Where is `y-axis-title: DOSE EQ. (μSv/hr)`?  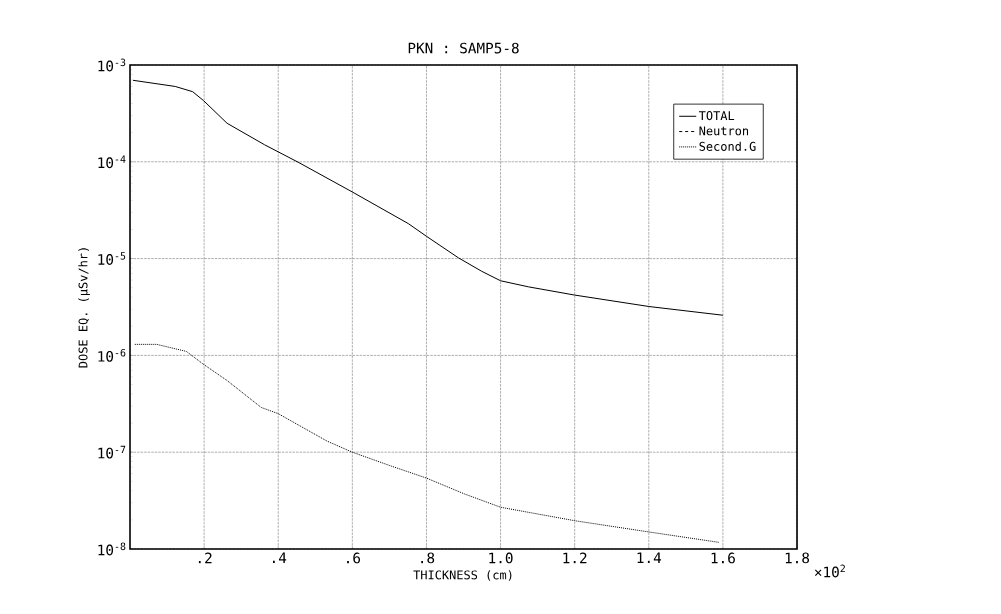 y-axis-title: DOSE EQ. (μSv/hr) is located at coordinates (84, 308).